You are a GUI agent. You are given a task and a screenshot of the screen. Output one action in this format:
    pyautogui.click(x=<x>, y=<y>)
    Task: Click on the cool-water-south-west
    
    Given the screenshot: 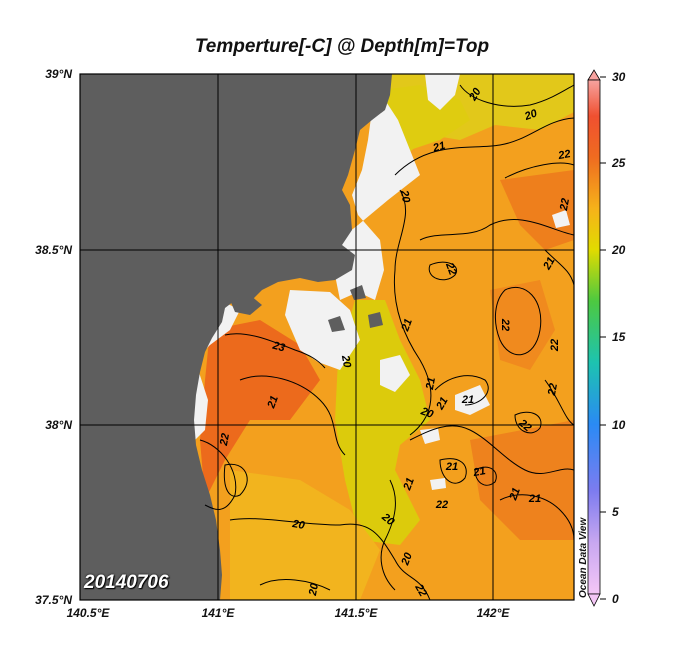 What is the action you would take?
    pyautogui.click(x=305, y=535)
    